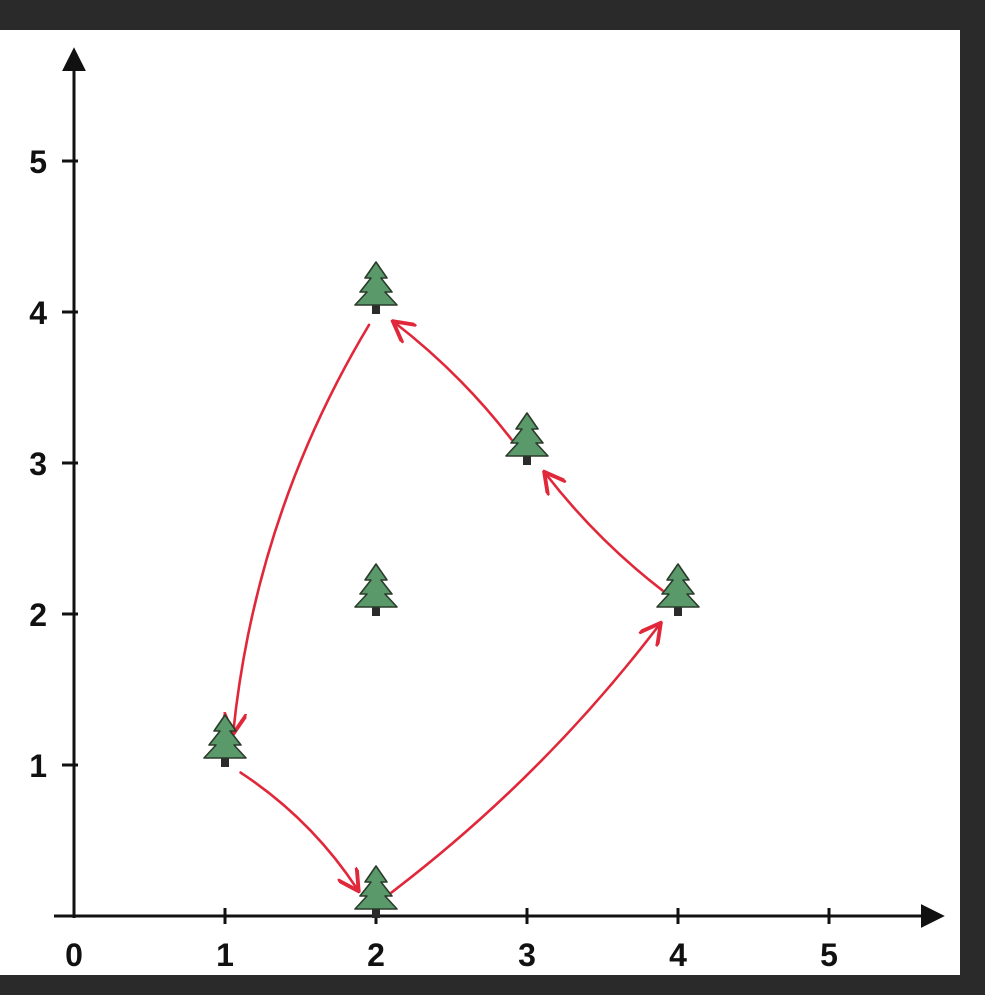 Image resolution: width=985 pixels, height=995 pixels. I want to click on y-tick-label: 5, so click(38, 162).